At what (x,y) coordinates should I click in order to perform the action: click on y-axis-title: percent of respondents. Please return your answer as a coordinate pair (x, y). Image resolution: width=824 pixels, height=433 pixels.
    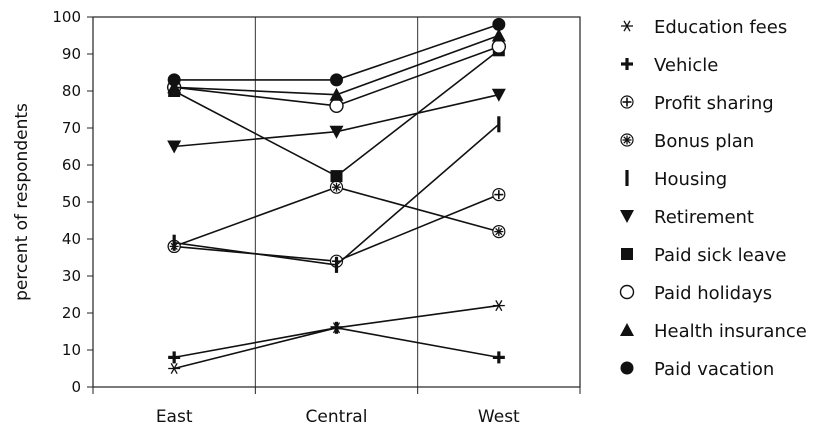
    Looking at the image, I should click on (22, 202).